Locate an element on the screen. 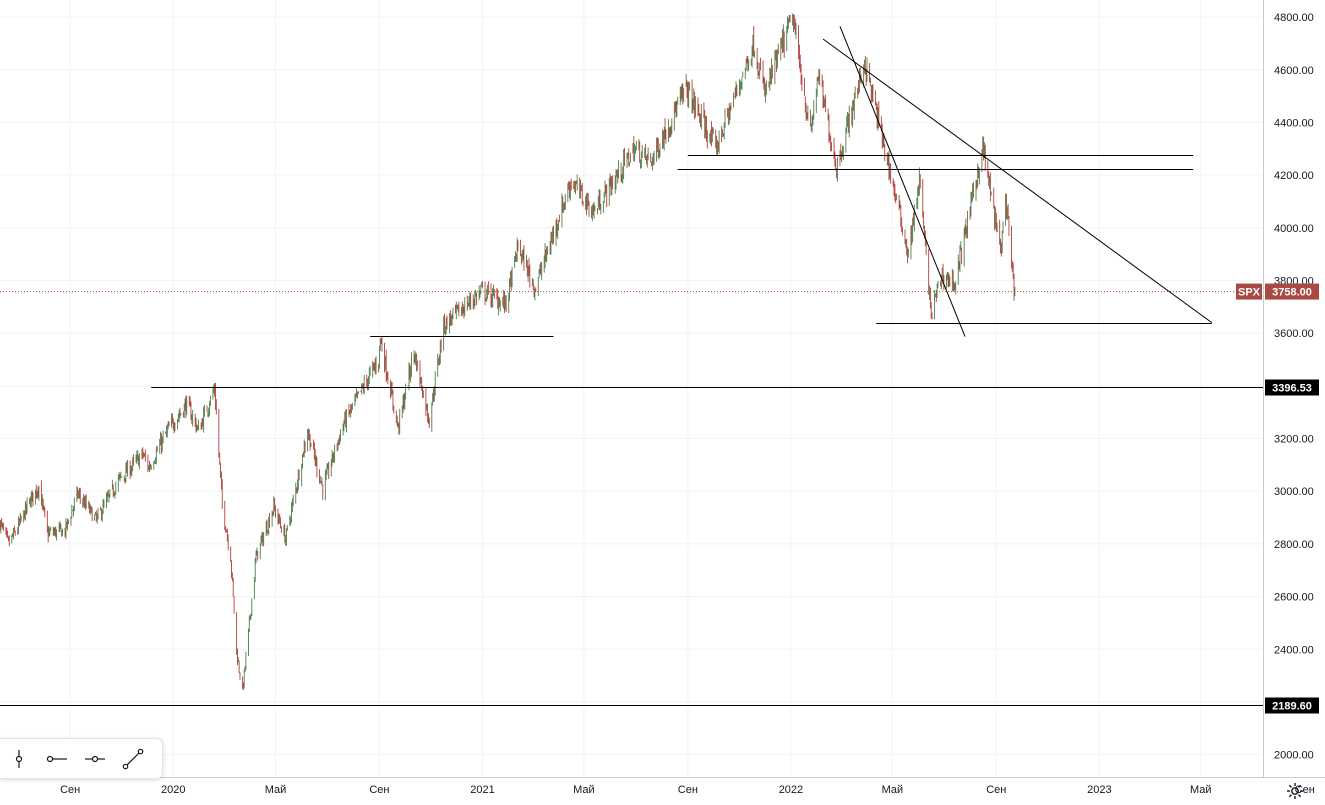 The image size is (1325, 805). y-tick-label: 3200.00 is located at coordinates (1294, 440).